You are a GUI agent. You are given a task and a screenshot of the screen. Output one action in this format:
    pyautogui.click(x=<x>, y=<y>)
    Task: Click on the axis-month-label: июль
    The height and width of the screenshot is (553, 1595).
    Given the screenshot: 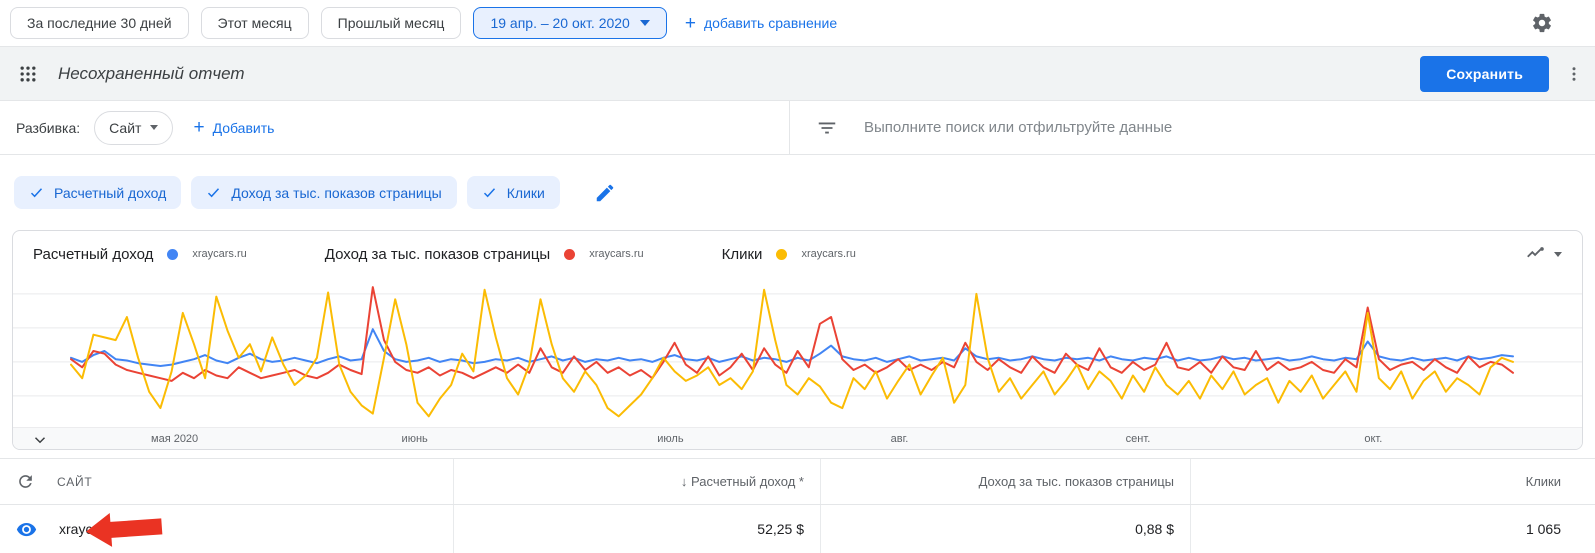 What is the action you would take?
    pyautogui.click(x=670, y=439)
    